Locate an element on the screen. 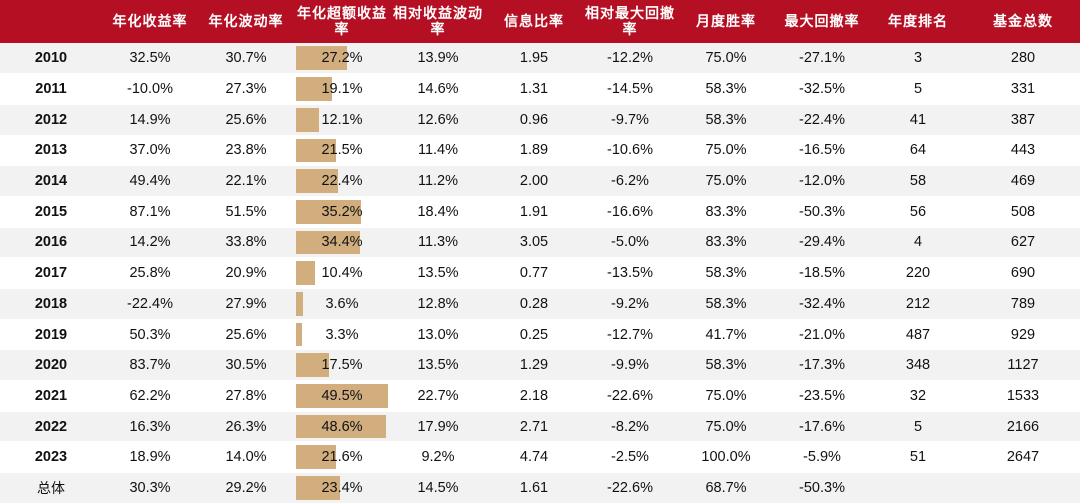 The image size is (1080, 504). annual-volatility-cell: 22.1% is located at coordinates (246, 181).